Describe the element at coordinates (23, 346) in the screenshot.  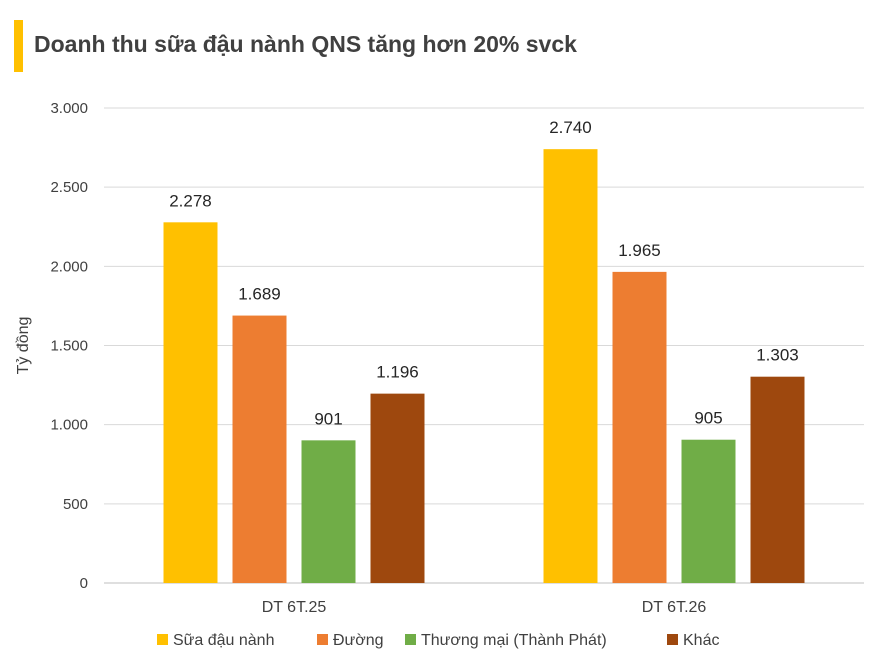
I see `y-axis-label: Tỷ đồng` at that location.